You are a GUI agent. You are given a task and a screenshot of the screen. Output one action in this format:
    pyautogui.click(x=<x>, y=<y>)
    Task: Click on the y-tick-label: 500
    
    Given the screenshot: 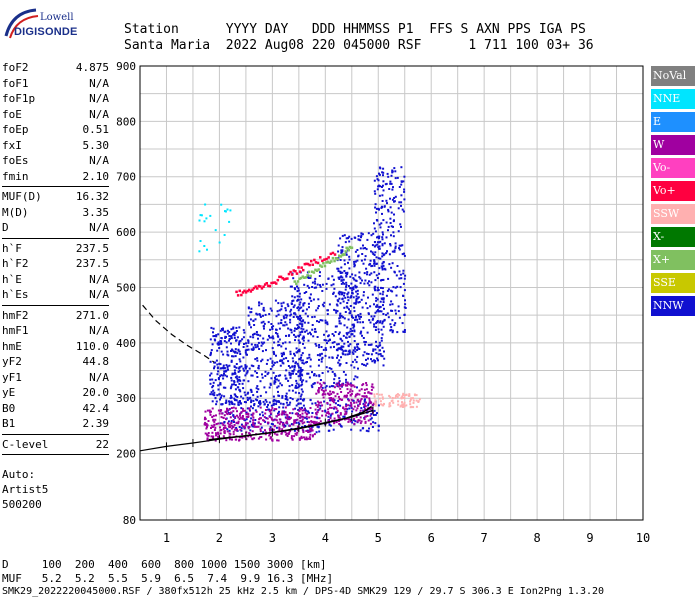 What is the action you would take?
    pyautogui.click(x=126, y=287)
    